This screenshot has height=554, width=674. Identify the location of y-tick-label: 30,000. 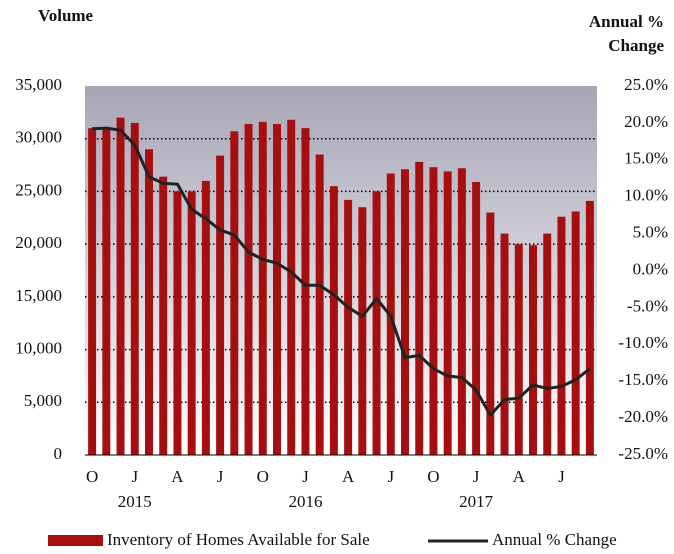
(38, 137).